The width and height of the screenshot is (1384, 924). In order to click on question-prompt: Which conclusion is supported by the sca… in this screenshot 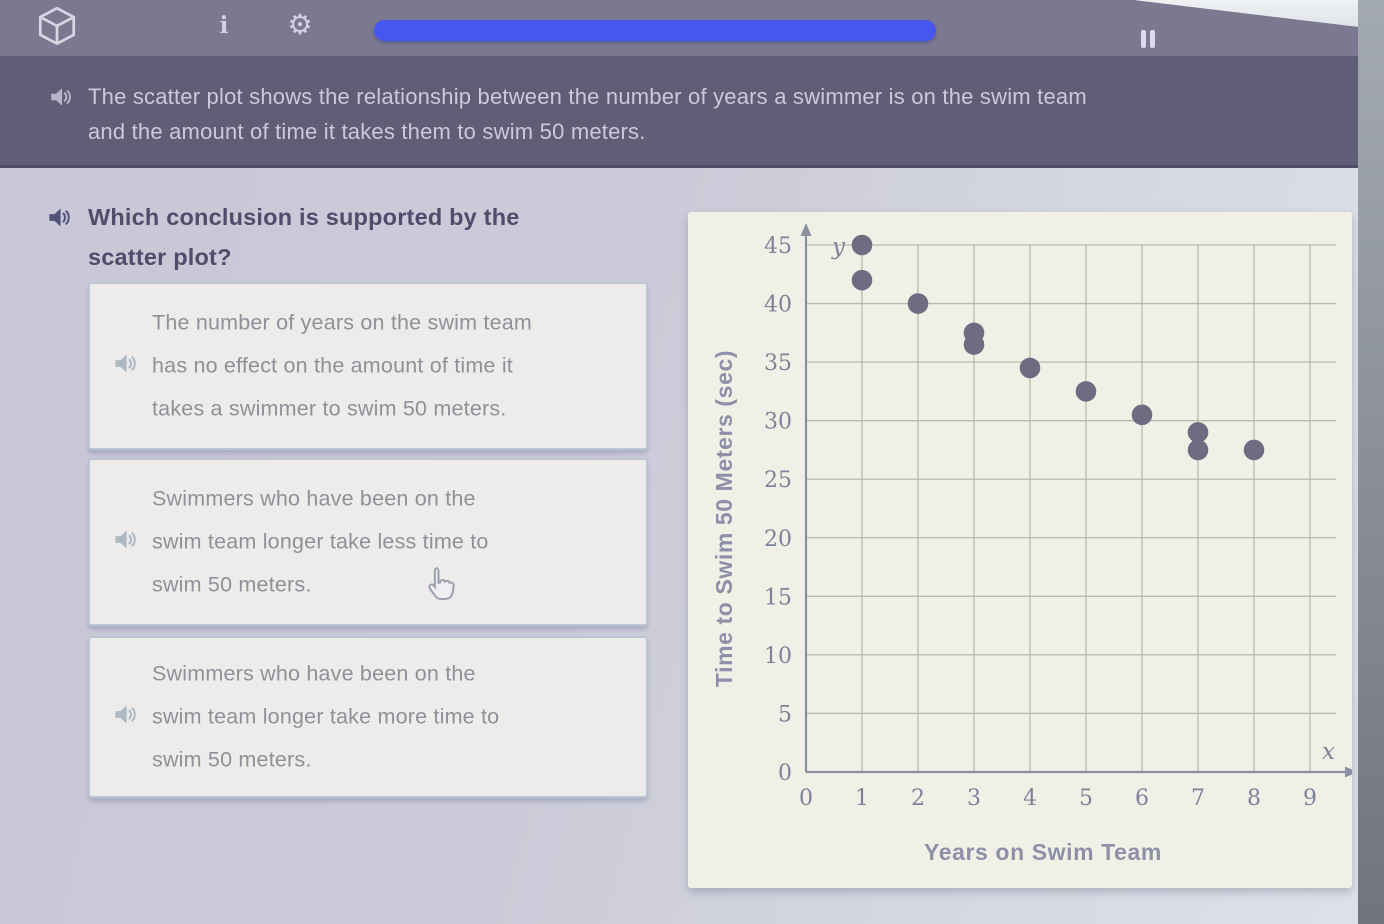, I will do `click(304, 237)`.